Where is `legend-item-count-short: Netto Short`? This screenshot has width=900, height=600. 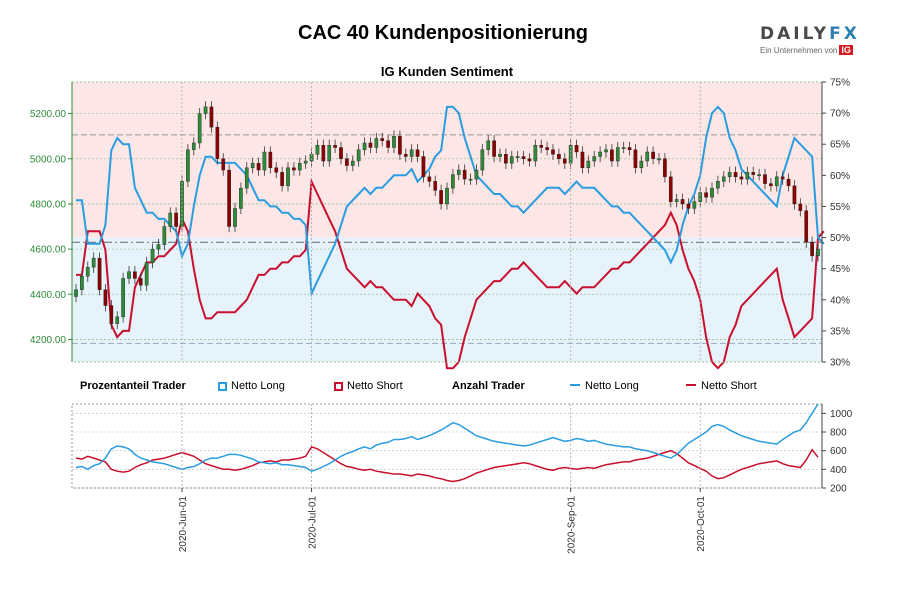 legend-item-count-short: Netto Short is located at coordinates (721, 386).